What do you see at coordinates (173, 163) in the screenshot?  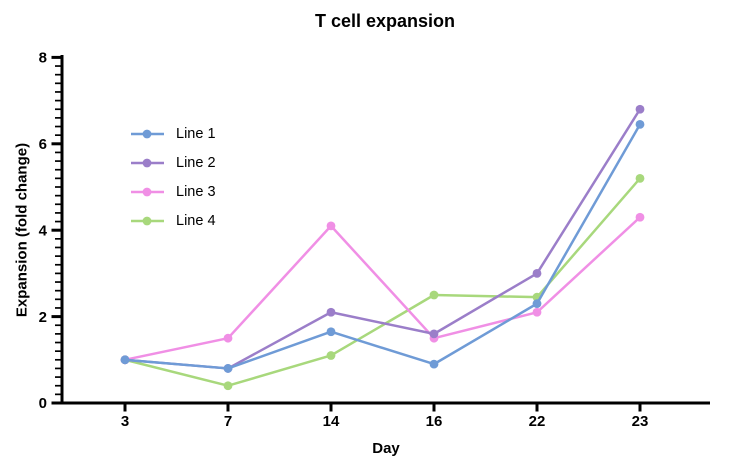 I see `legend-entry-line-2: Line 2` at bounding box center [173, 163].